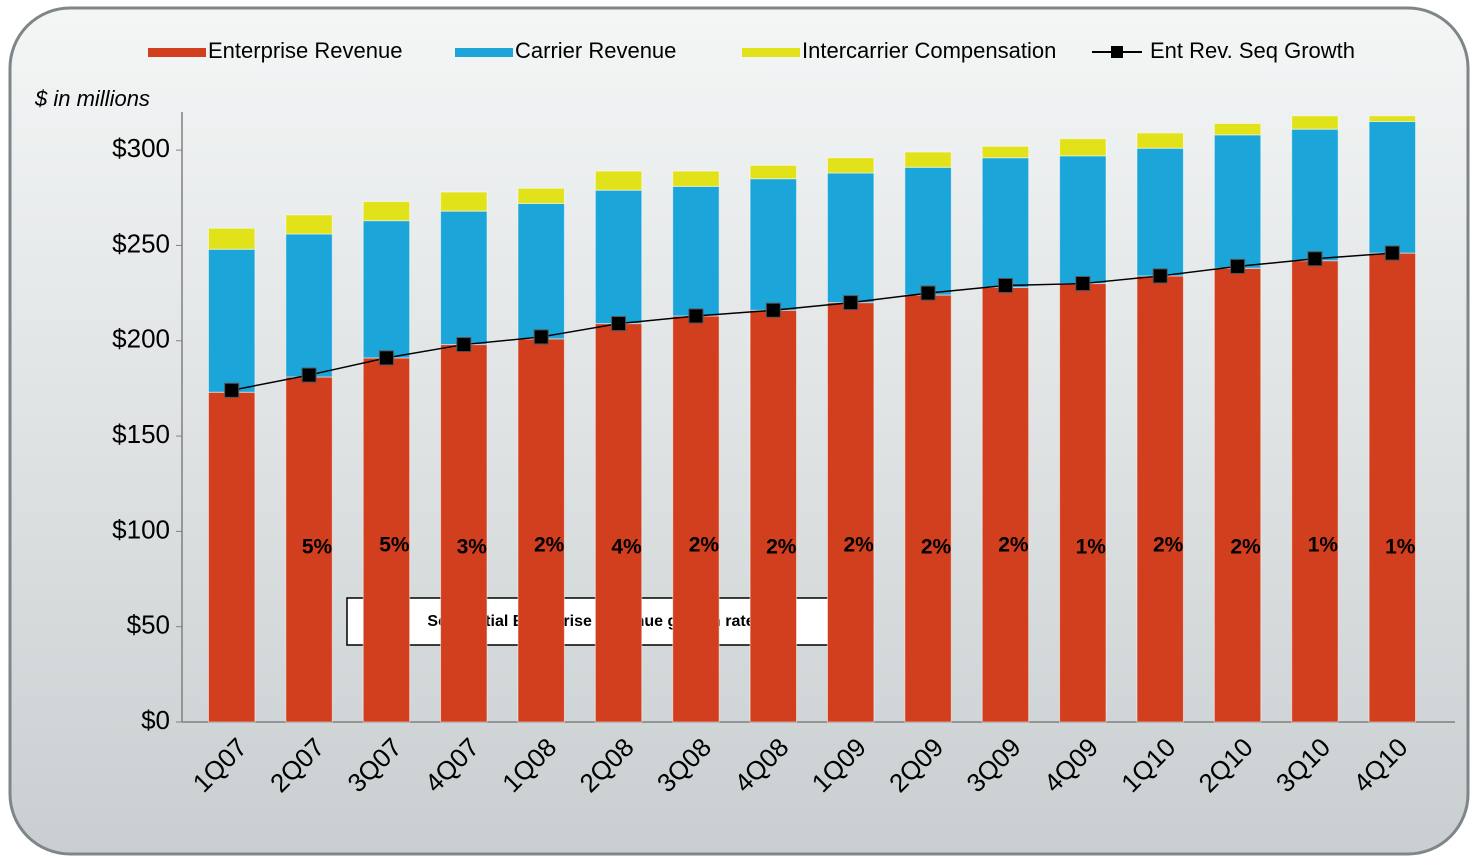 This screenshot has width=1476, height=860. Describe the element at coordinates (155, 720) in the screenshot. I see `y-tick-label: $0` at that location.